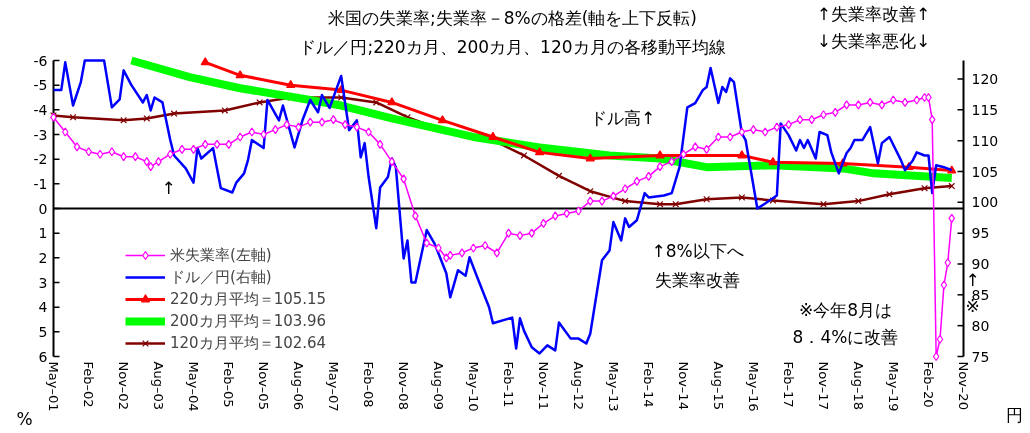 Image resolution: width=1030 pixels, height=433 pixels. What do you see at coordinates (168, 187) in the screenshot?
I see `annotation: ↑` at bounding box center [168, 187].